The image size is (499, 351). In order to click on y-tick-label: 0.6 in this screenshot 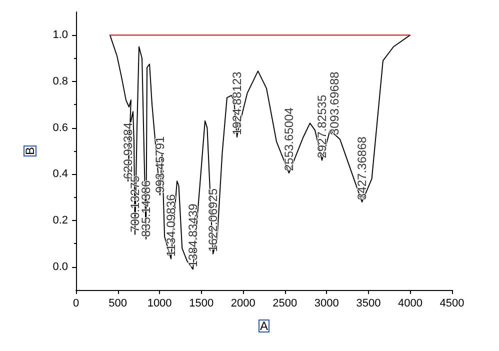, I will do `click(60, 128)`.